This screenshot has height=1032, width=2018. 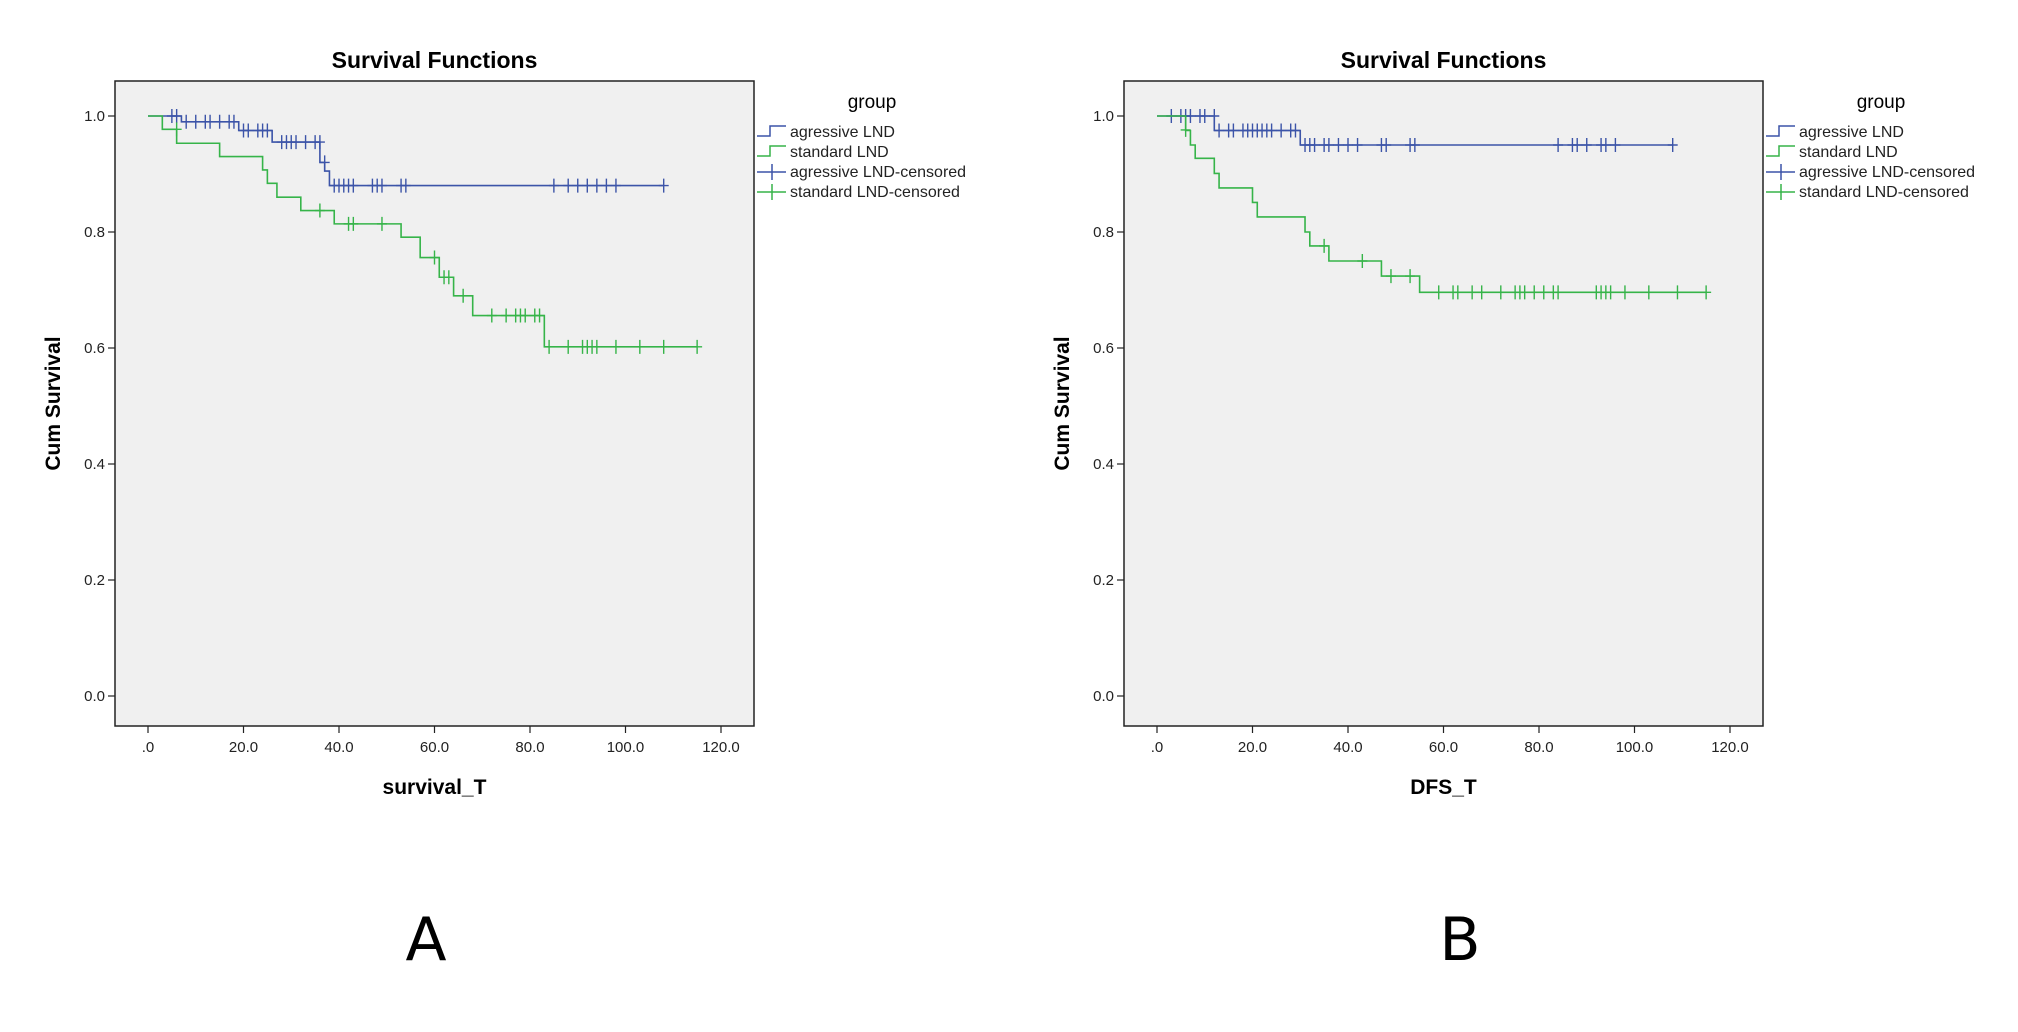 I want to click on x-tick-label: 100.0, so click(x=1635, y=747).